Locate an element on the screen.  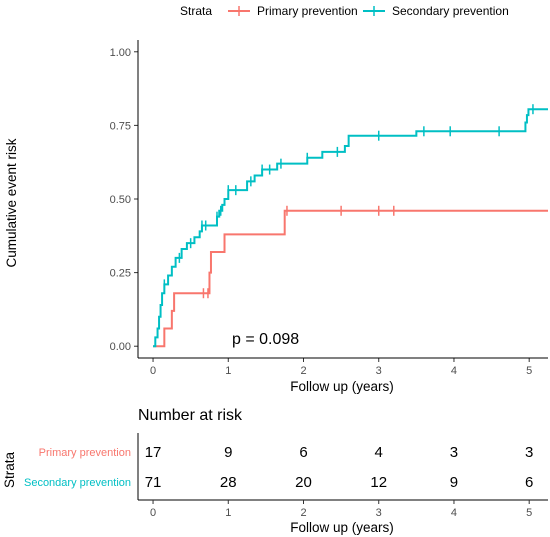
y-axis-title: Cumulative event risk is located at coordinates (11, 202).